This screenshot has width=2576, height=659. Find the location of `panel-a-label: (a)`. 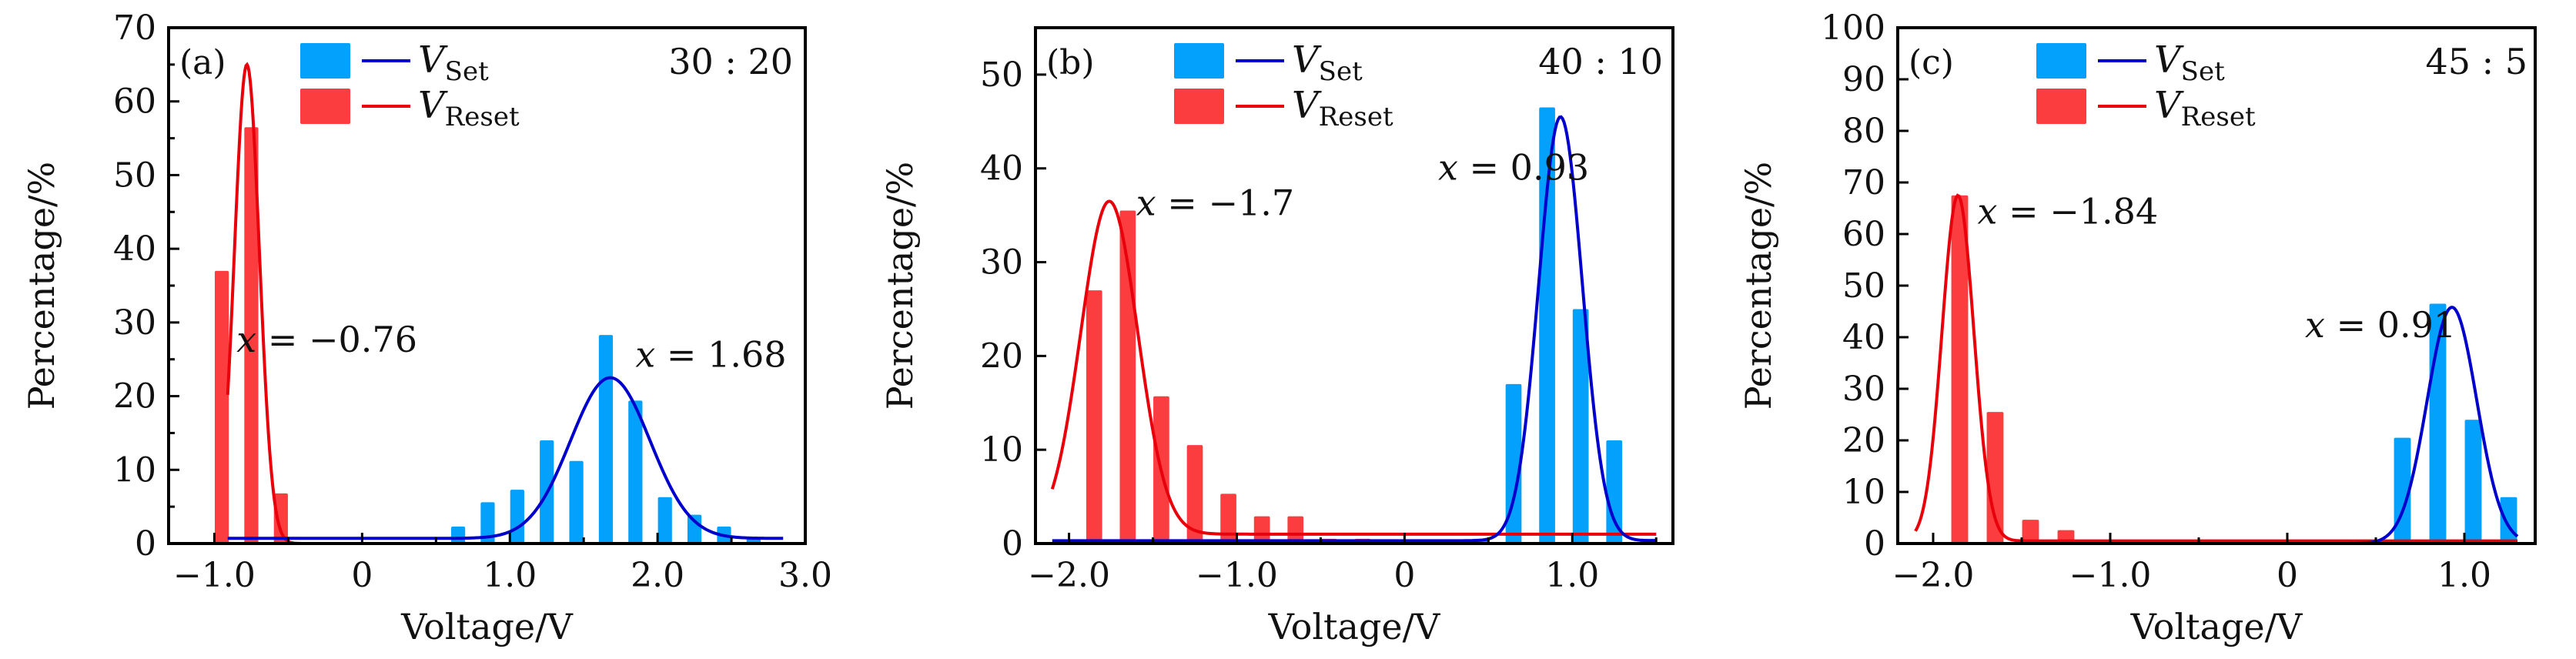

panel-a-label: (a) is located at coordinates (203, 62).